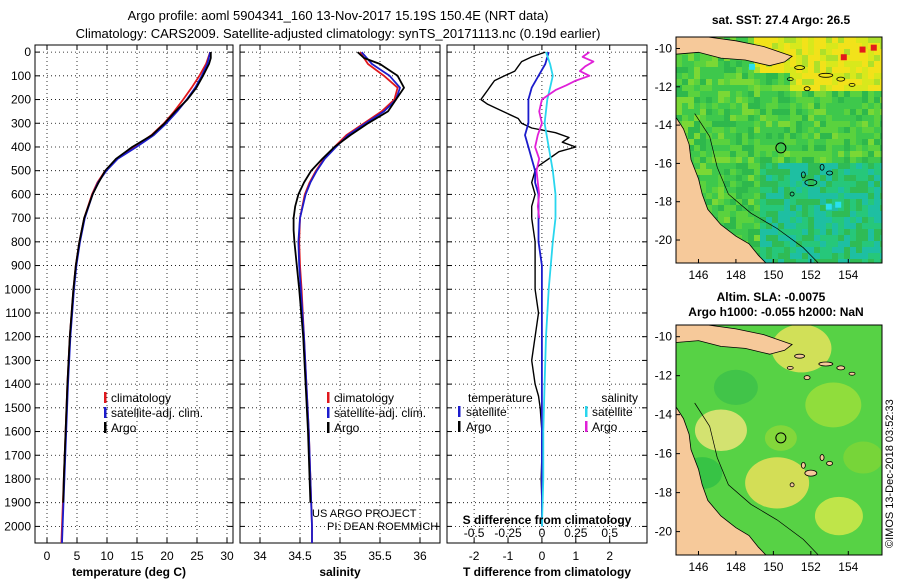  I want to click on map-lon-label: 150, so click(773, 275).